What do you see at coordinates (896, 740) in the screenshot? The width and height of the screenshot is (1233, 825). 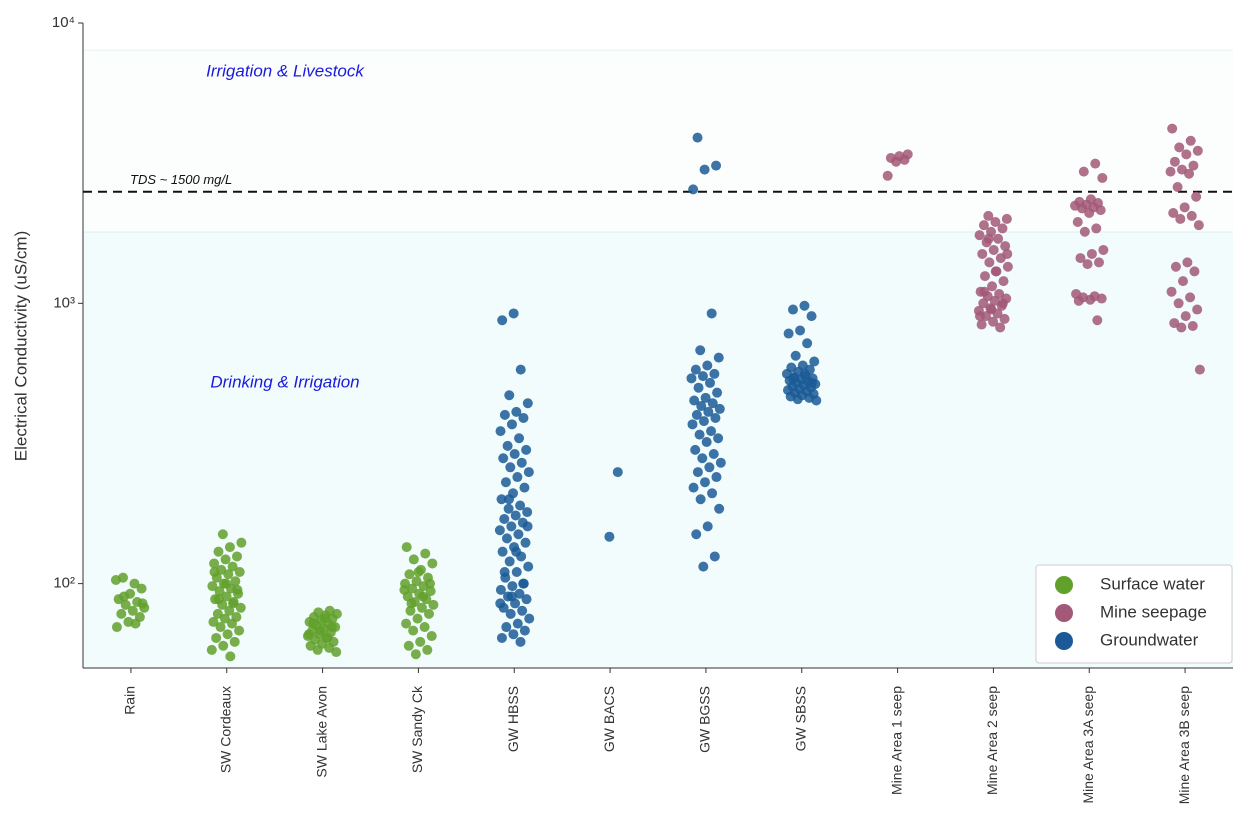 I see `x-tick-label: Mine Area 1 seep` at bounding box center [896, 740].